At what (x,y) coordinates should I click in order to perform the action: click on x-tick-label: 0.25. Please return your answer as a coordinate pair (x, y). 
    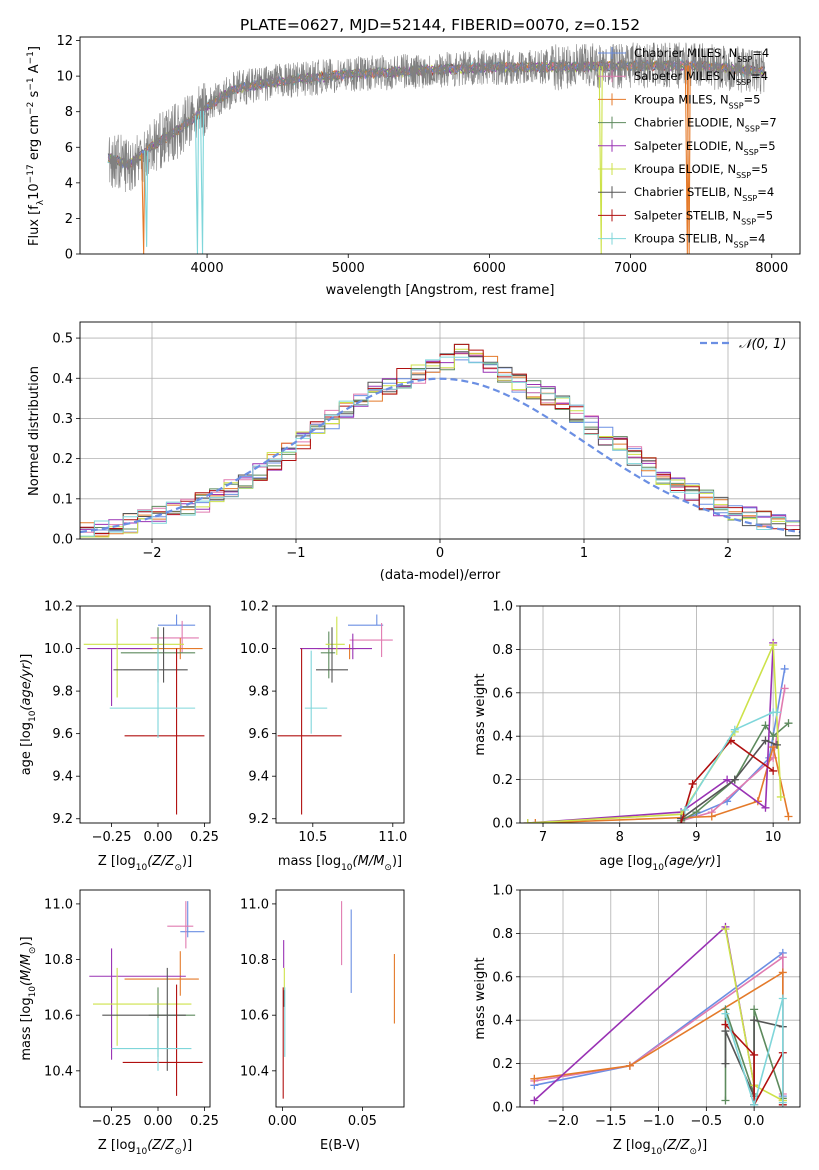
    Looking at the image, I should click on (204, 1121).